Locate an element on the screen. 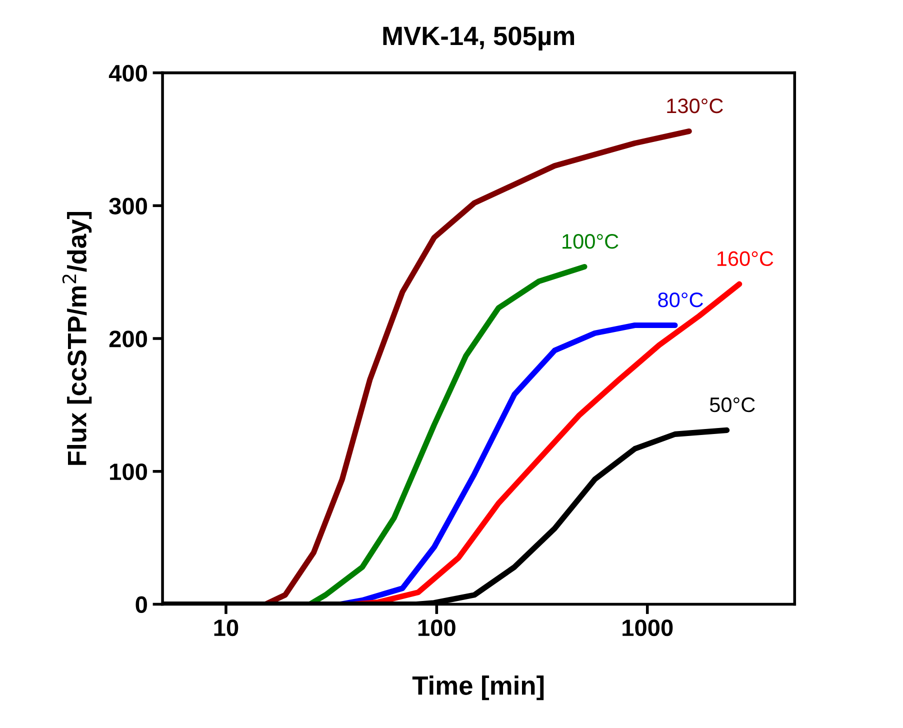 This screenshot has height=728, width=903. x-tick-label: 1000 is located at coordinates (647, 627).